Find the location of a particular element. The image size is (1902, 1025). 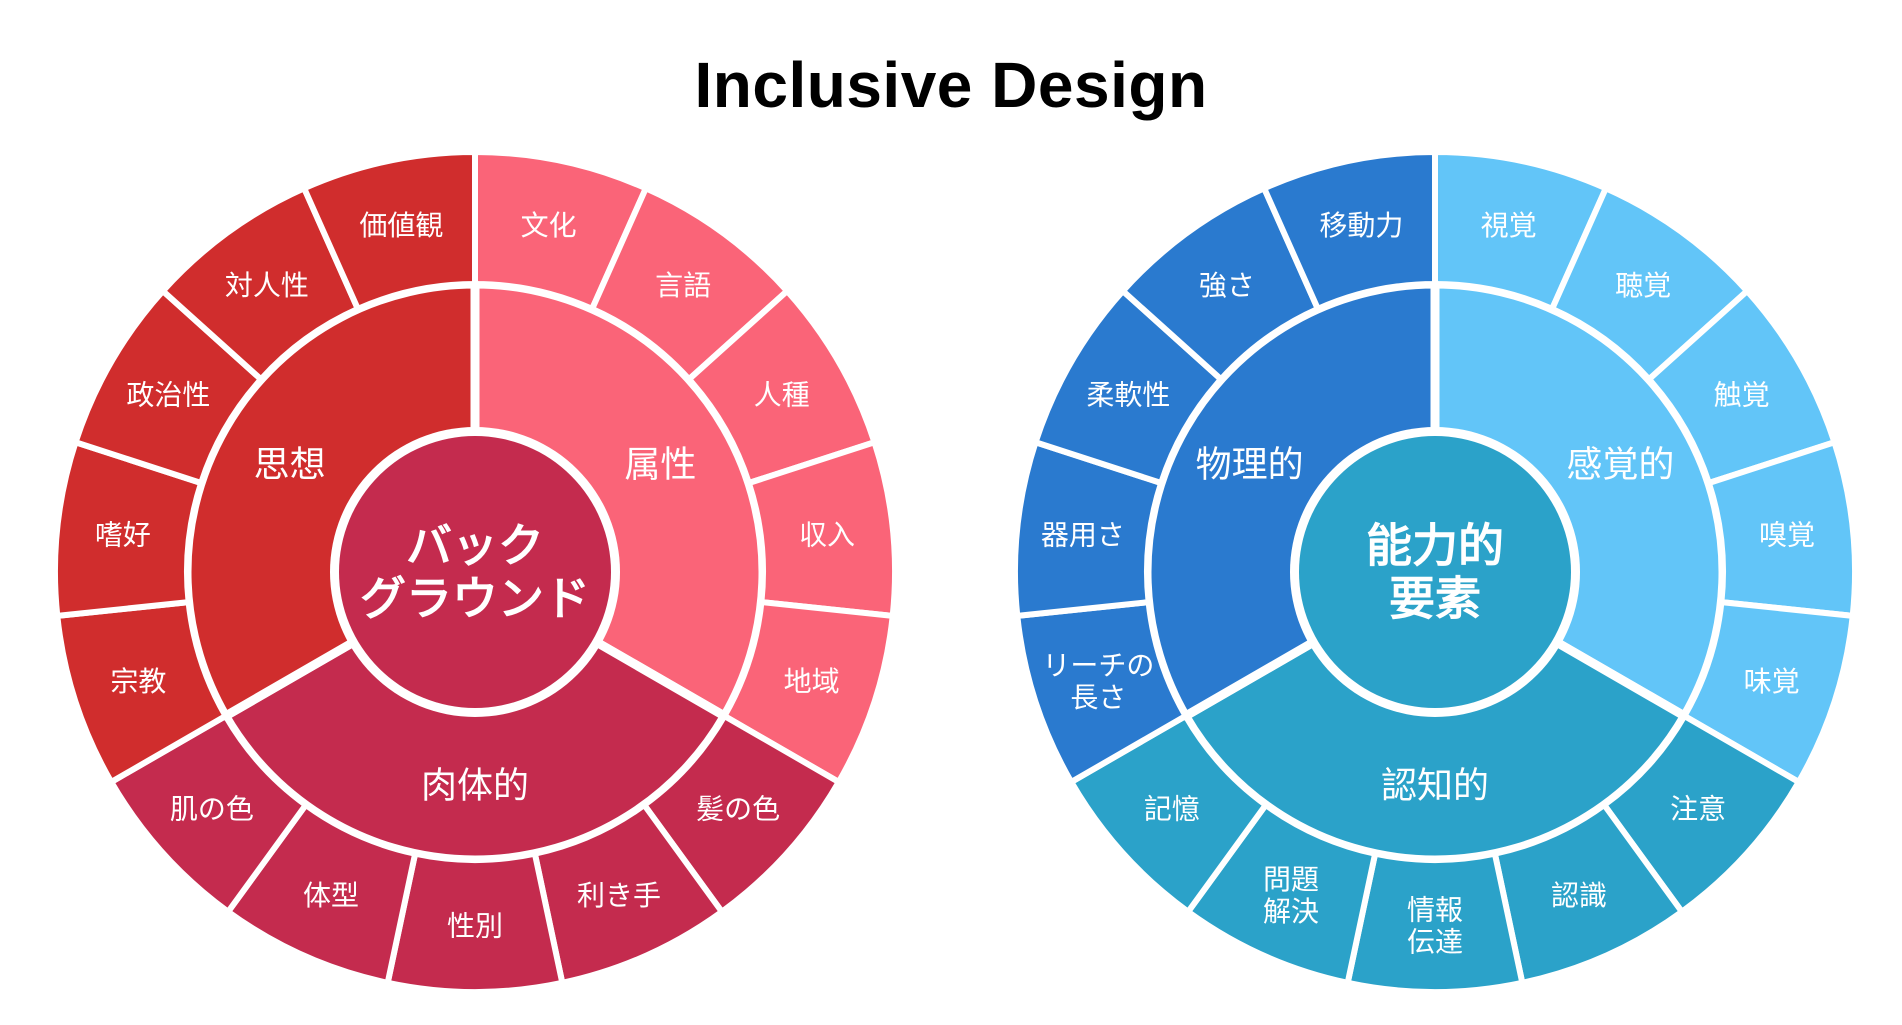

center-label: 要素 is located at coordinates (1435, 598).